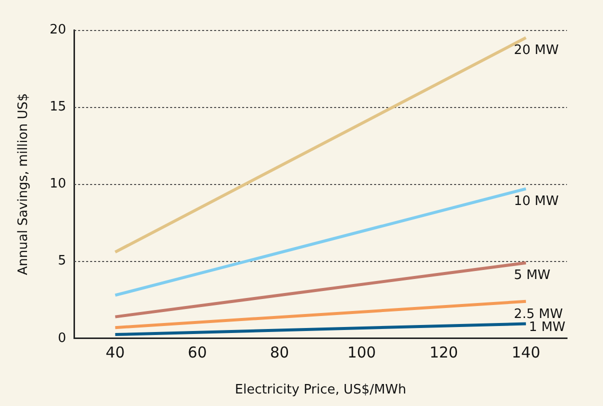  I want to click on series-label: 10 MW, so click(536, 202).